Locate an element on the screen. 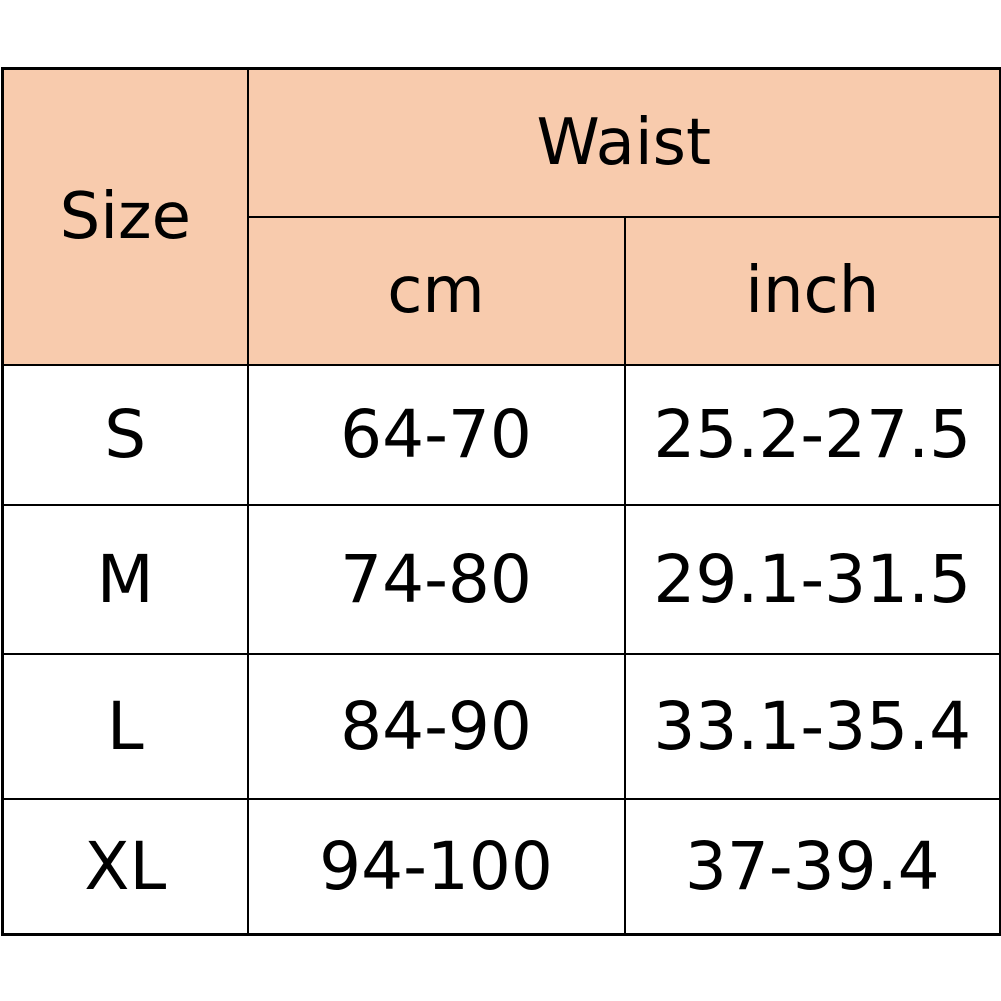 This screenshot has width=1001, height=1001. inch-cell: 37-39.4 is located at coordinates (812, 866).